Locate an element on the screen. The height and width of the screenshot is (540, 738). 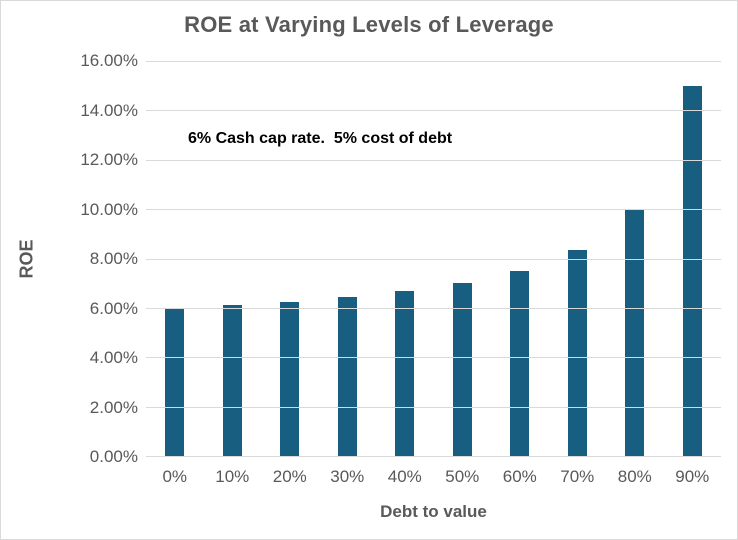
bar-90% is located at coordinates (692, 270).